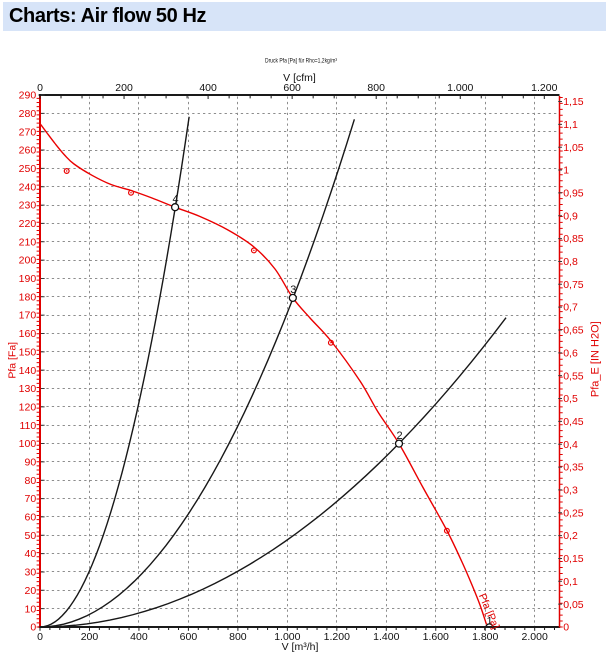  I want to click on svg-text: 0,45, so click(573, 422).